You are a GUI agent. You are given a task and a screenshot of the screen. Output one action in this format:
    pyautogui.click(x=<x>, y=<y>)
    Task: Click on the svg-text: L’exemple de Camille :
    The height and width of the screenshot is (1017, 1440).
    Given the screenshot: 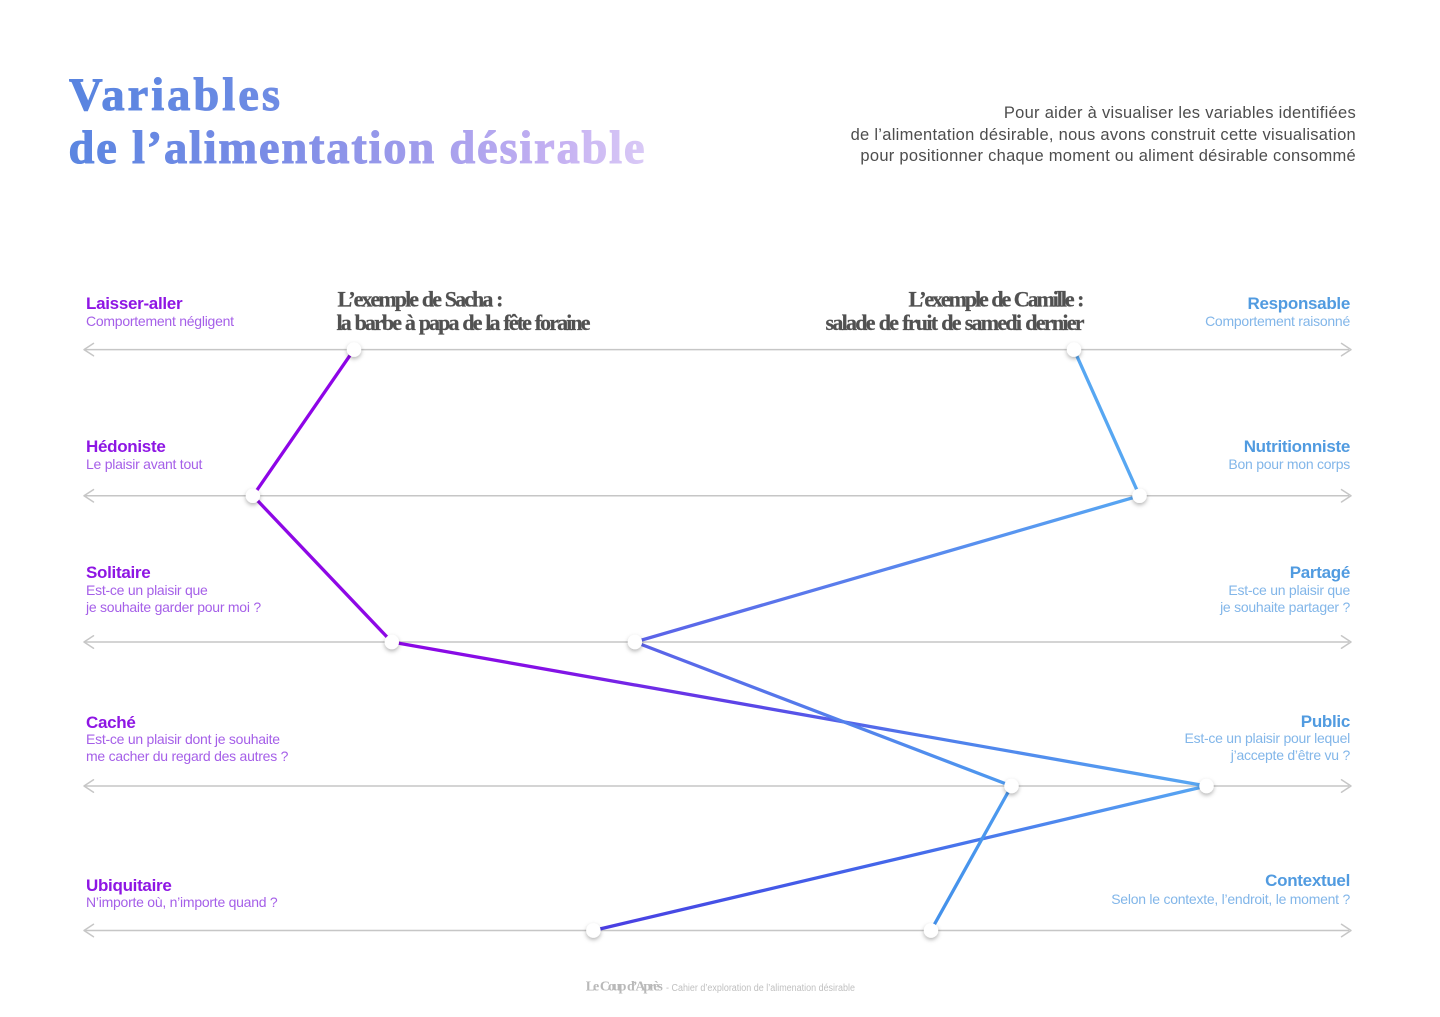 What is the action you would take?
    pyautogui.click(x=997, y=299)
    